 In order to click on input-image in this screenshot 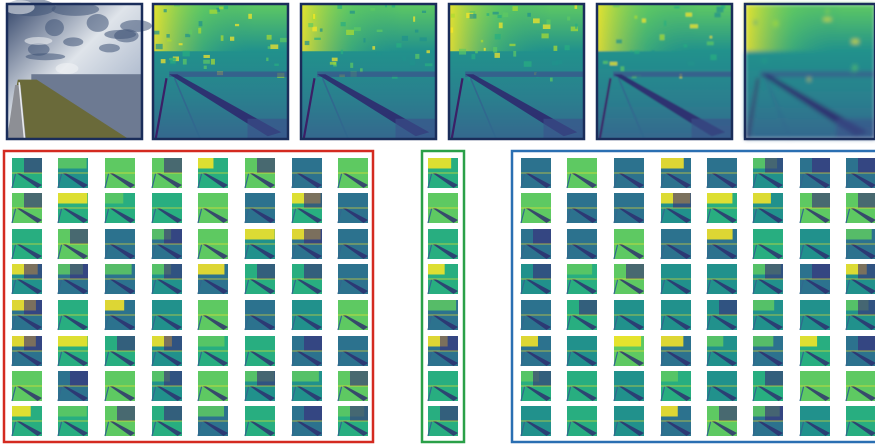, I will do `click(77, 70)`.